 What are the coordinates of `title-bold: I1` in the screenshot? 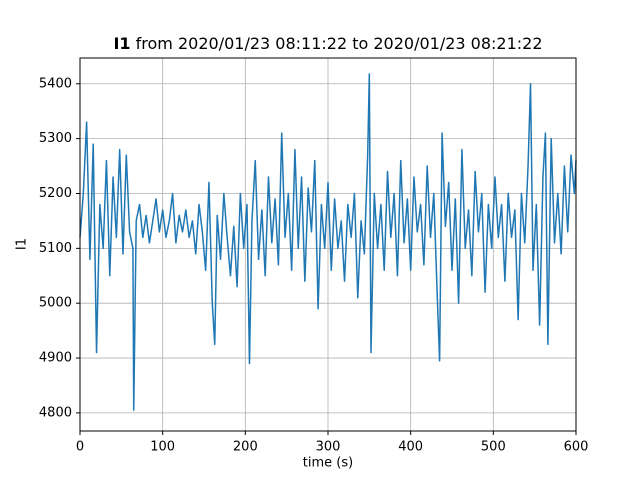 It's located at (121, 43).